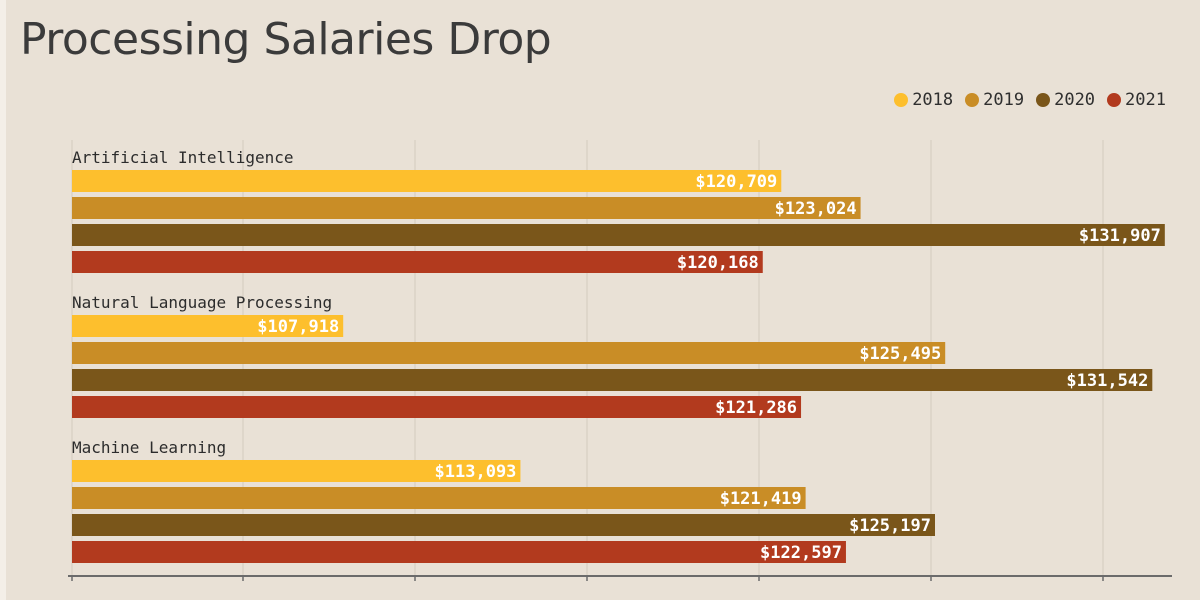 This screenshot has height=600, width=1200. I want to click on bar-value-label: $123,024, so click(816, 209).